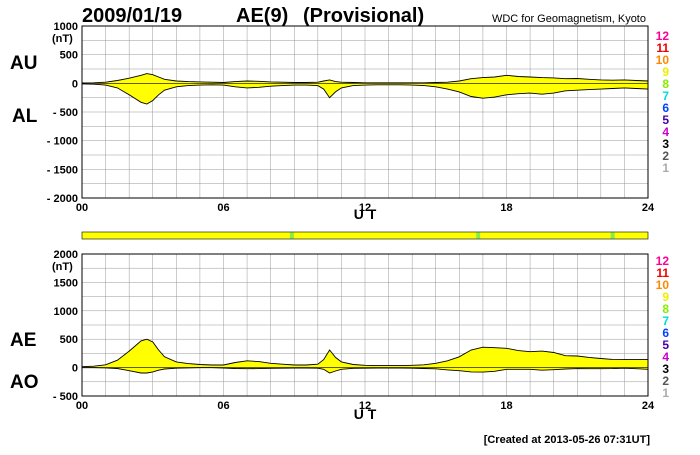  I want to click on station-bar-markers, so click(452, 235).